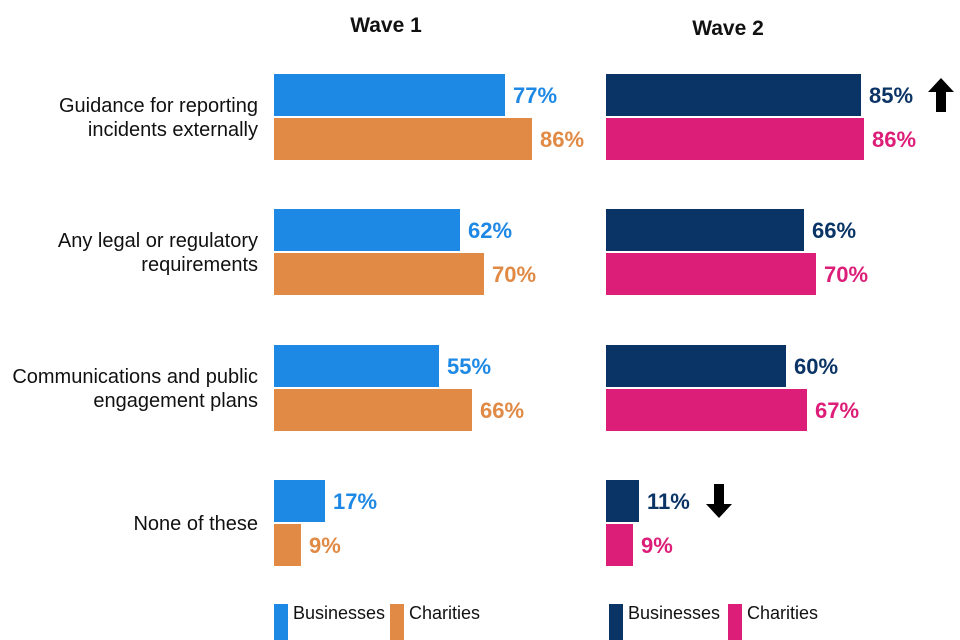  Describe the element at coordinates (386, 25) in the screenshot. I see `panel-title-wave-1: Wave 1` at that location.